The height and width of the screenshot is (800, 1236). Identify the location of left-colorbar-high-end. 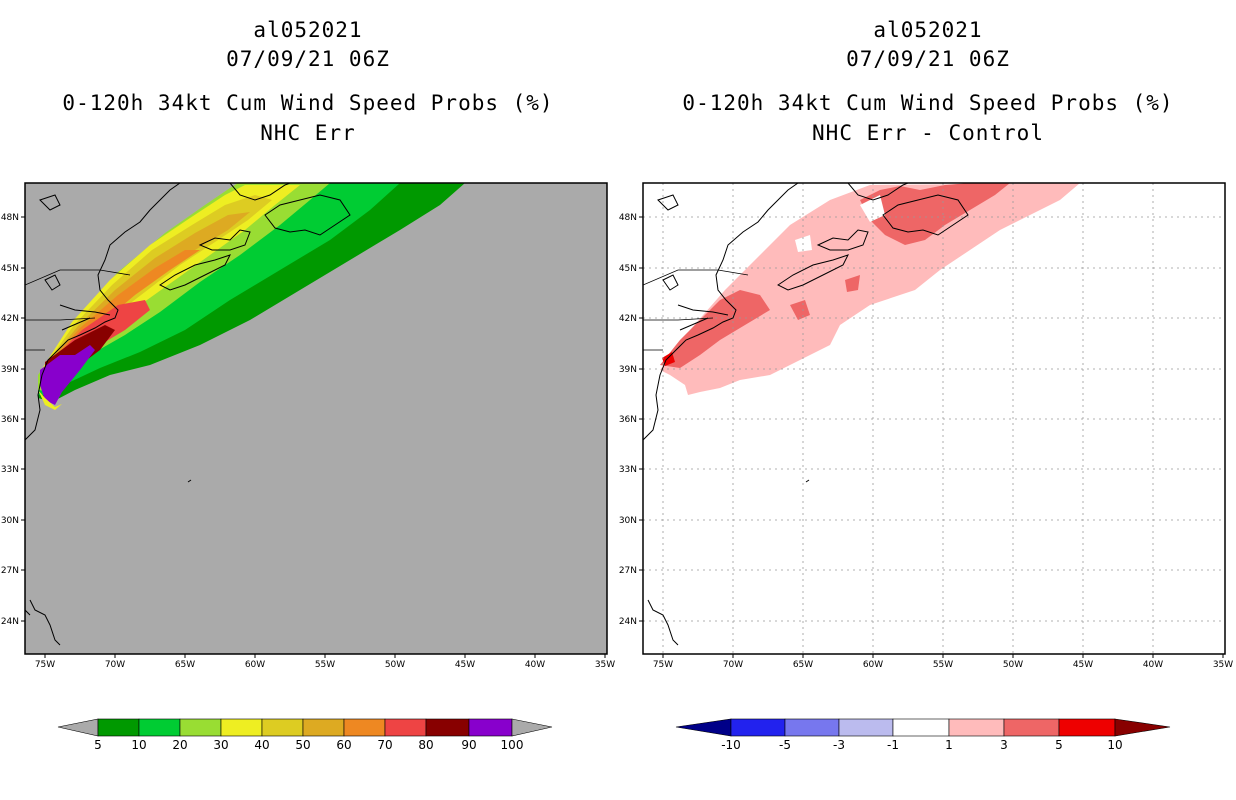
(532, 727).